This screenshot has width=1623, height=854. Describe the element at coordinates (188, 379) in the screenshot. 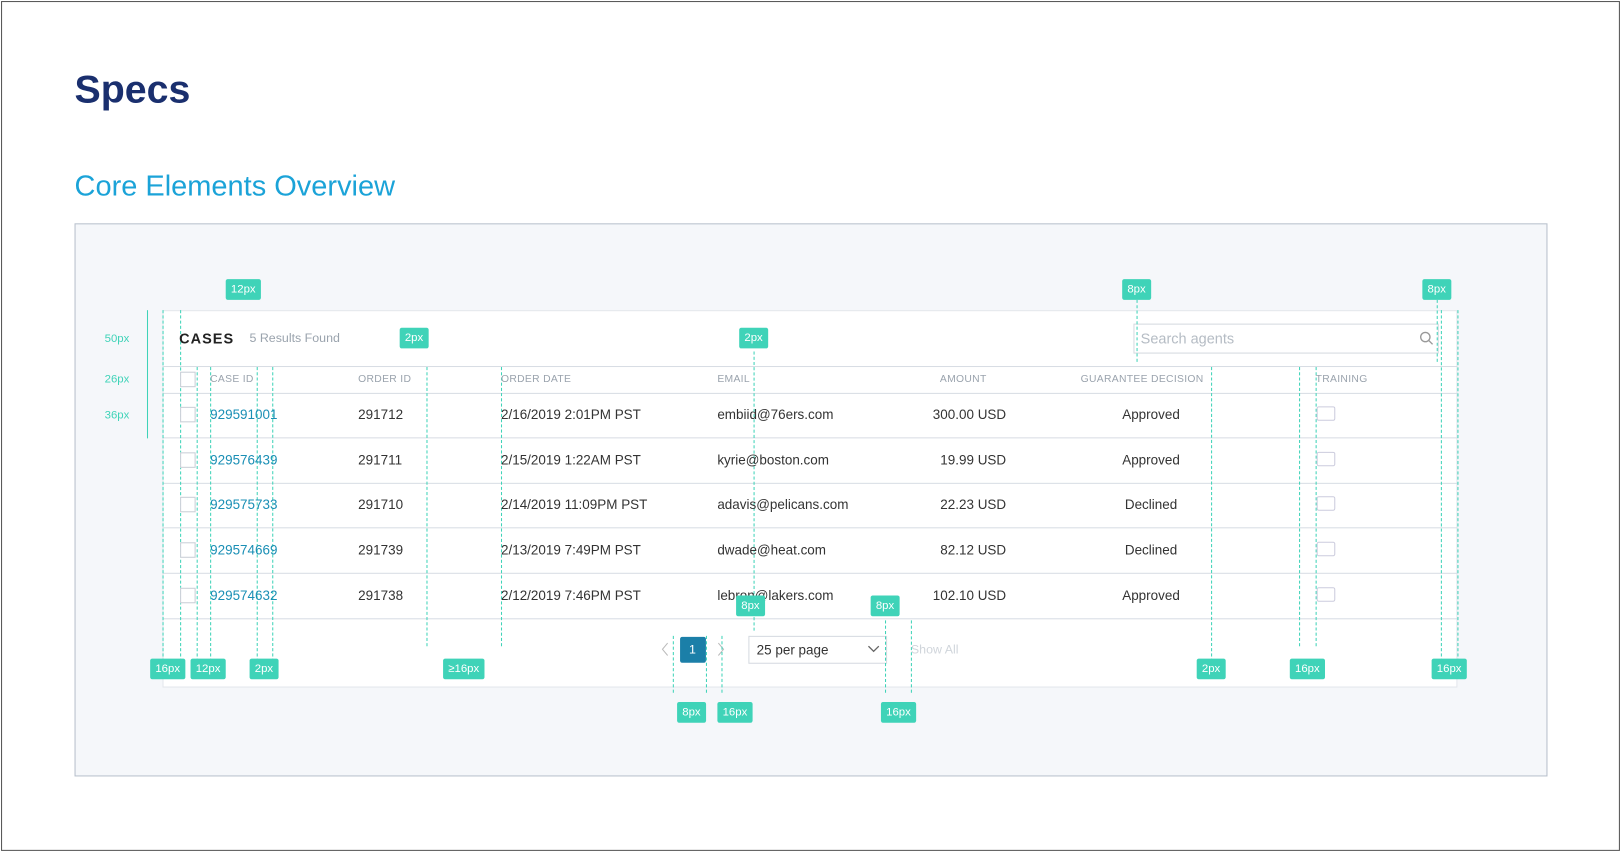

I see `select-all-checkbox` at that location.